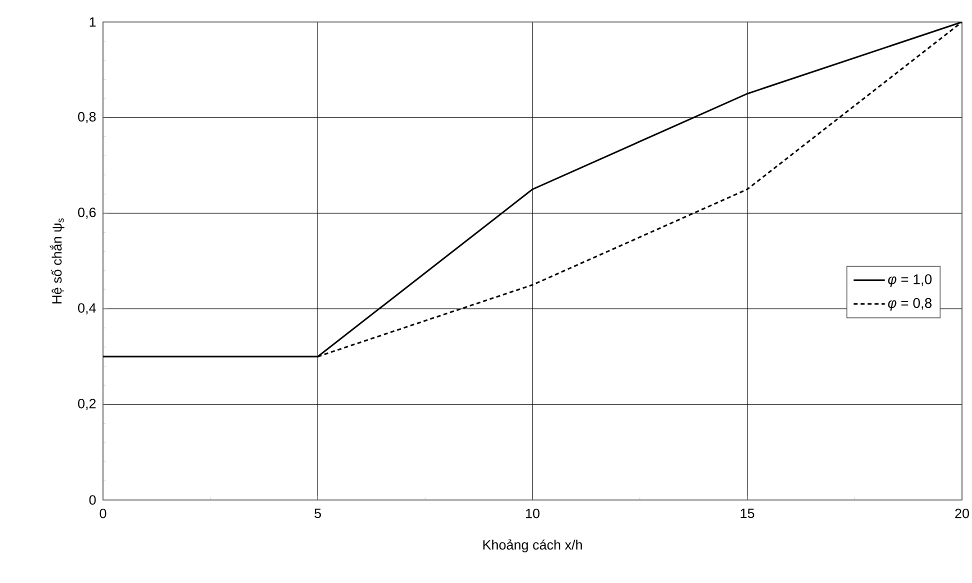 The height and width of the screenshot is (583, 972). I want to click on y-tick-label: 0,6, so click(87, 213).